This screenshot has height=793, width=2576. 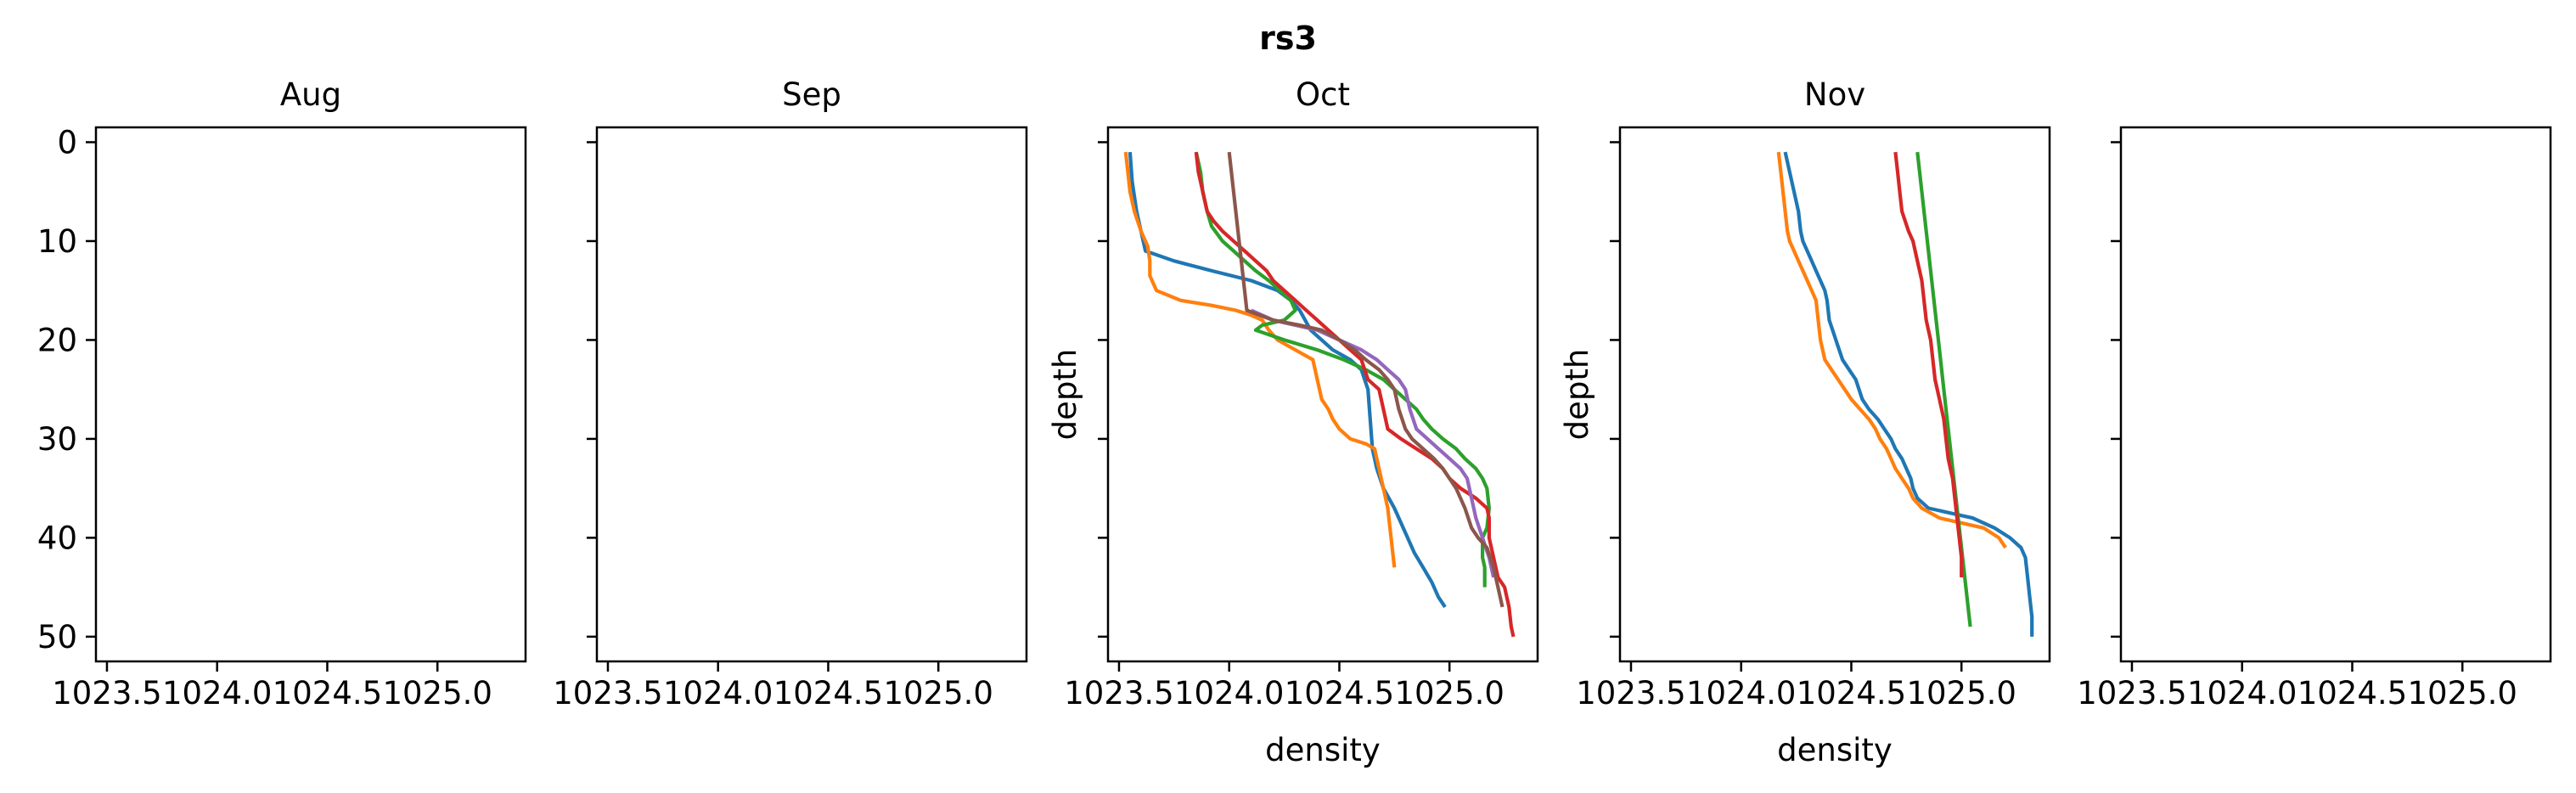 I want to click on y-tick-label: 20, so click(x=57, y=340).